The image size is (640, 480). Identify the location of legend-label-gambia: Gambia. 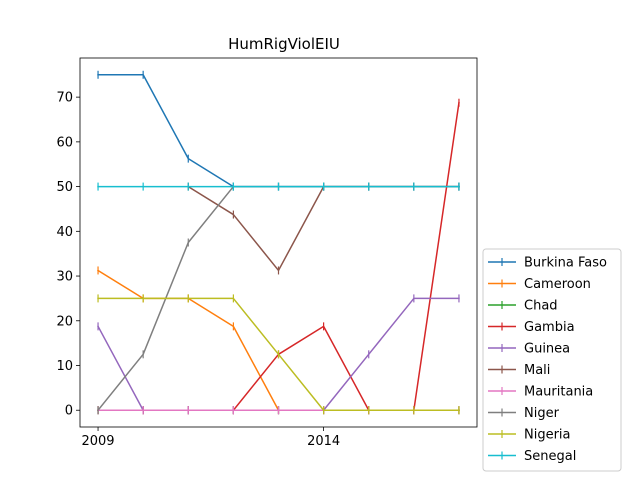
(549, 327).